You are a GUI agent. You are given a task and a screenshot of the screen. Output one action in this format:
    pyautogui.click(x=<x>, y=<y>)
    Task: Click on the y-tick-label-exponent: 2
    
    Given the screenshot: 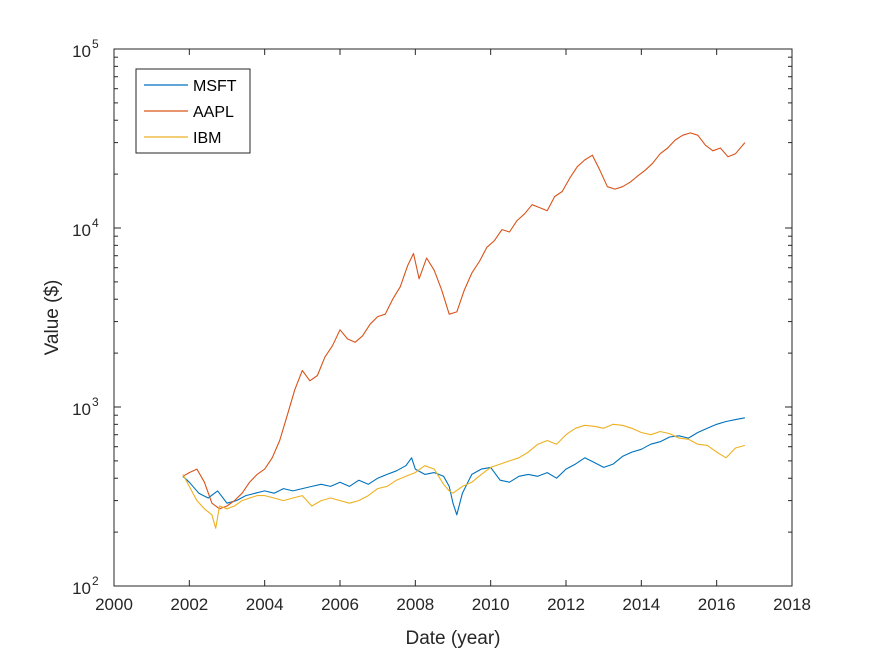 What is the action you would take?
    pyautogui.click(x=95, y=581)
    